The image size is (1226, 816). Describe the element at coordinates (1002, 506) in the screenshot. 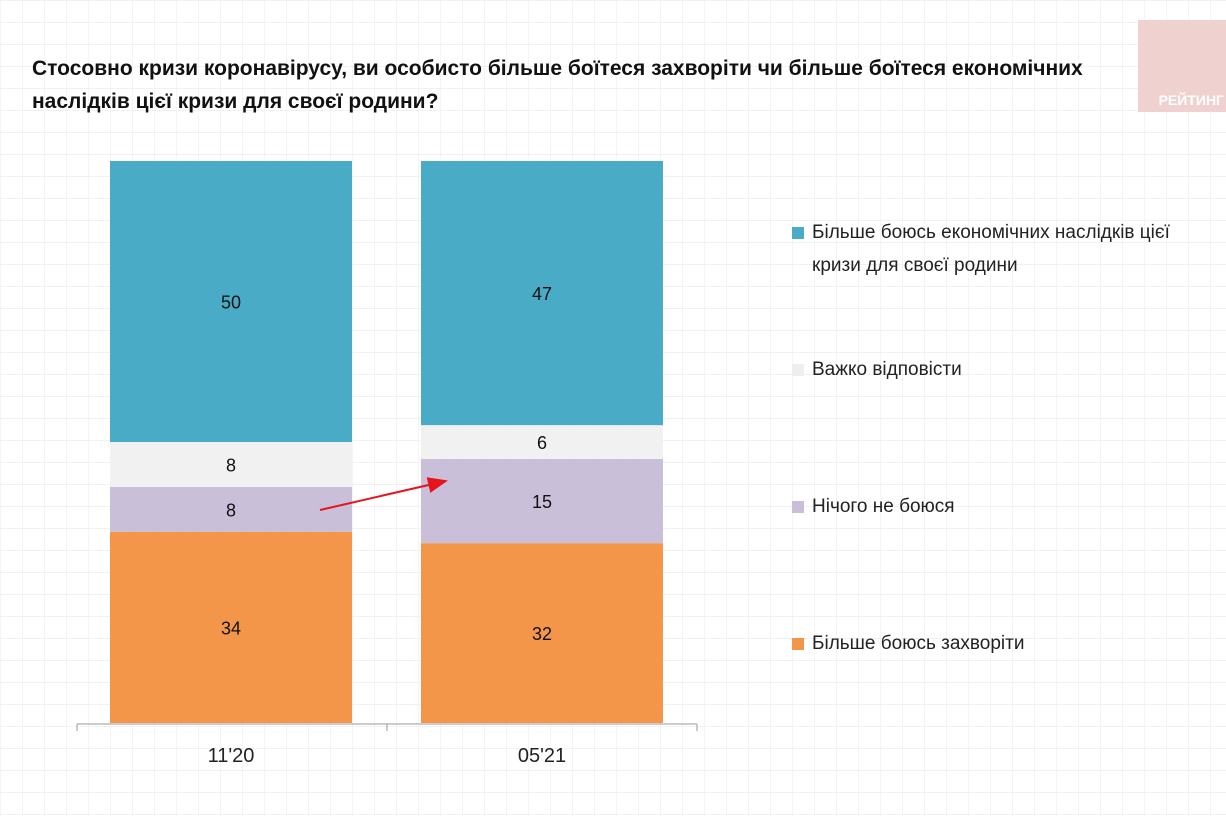

I see `legend-item: Нічого не боюся` at that location.